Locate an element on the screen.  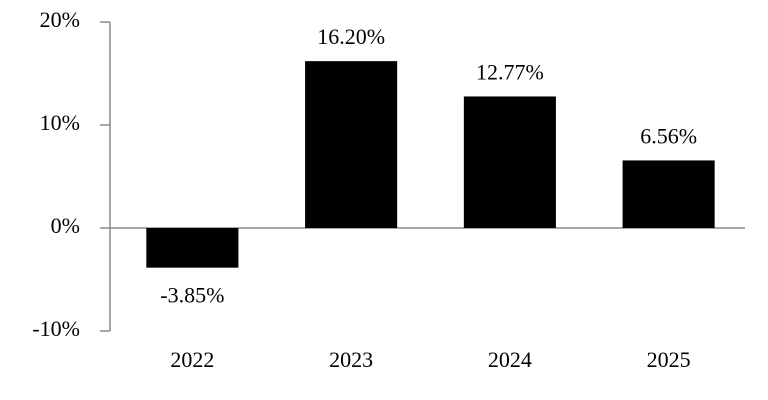
x-tick-label: 2023 is located at coordinates (351, 359).